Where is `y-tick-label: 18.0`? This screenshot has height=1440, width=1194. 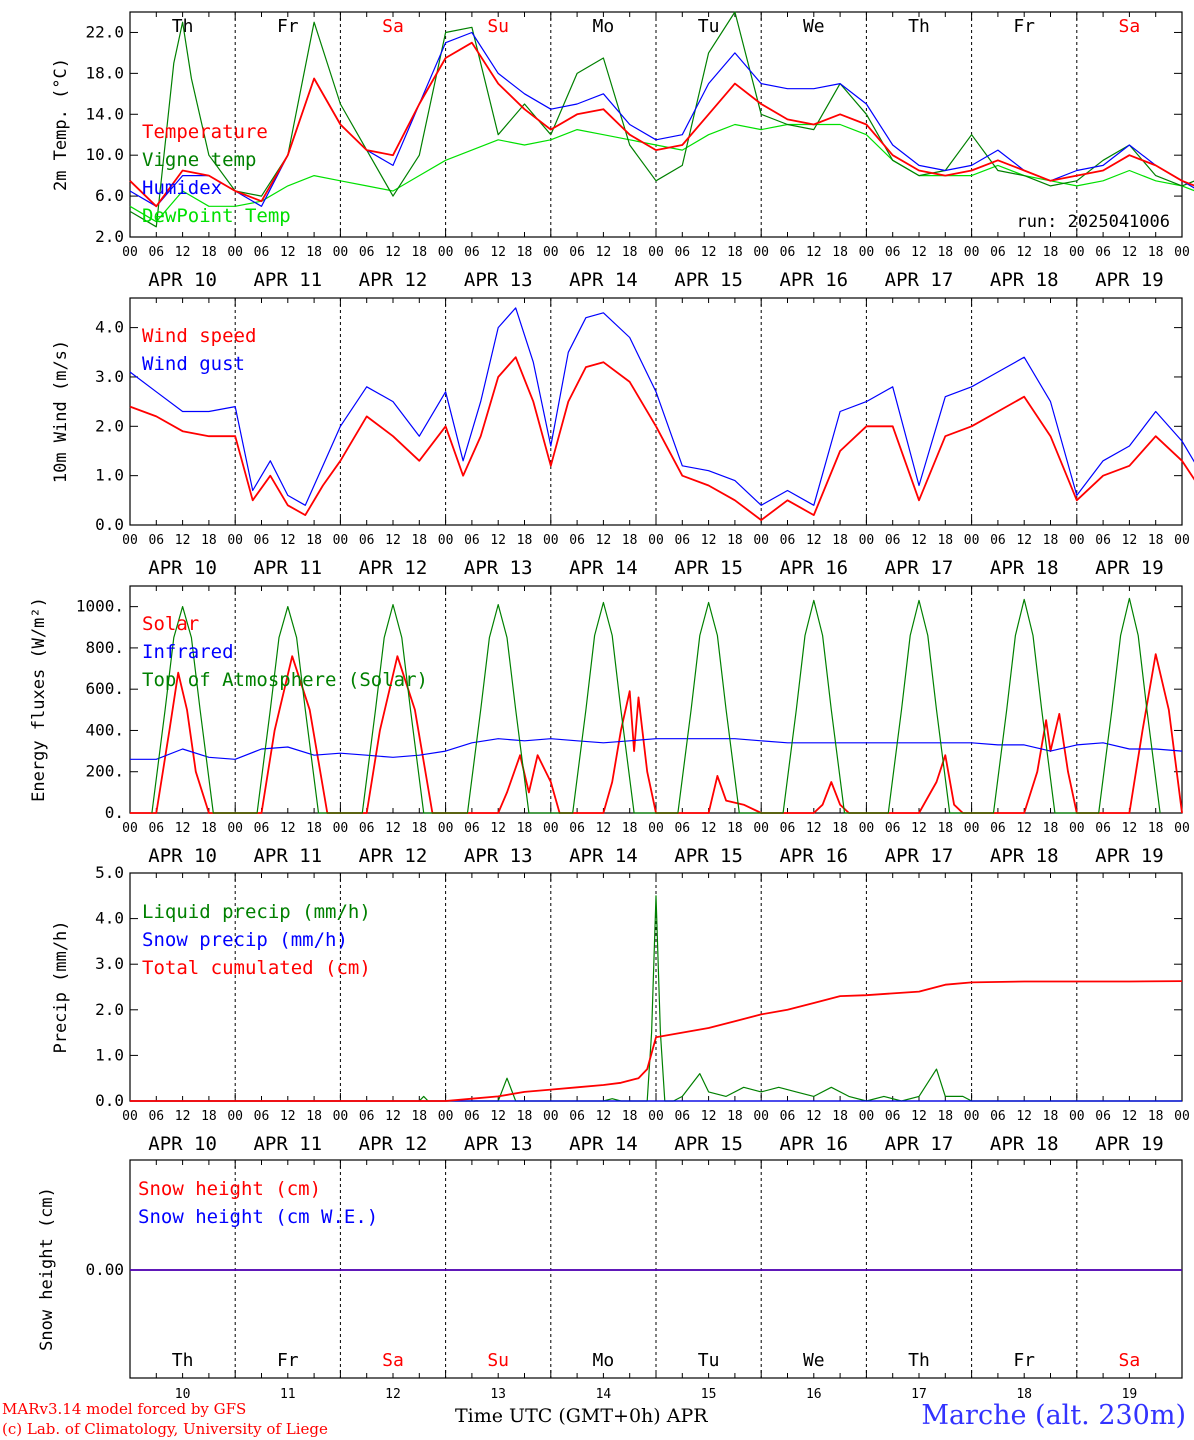
y-tick-label: 18.0 is located at coordinates (104, 72).